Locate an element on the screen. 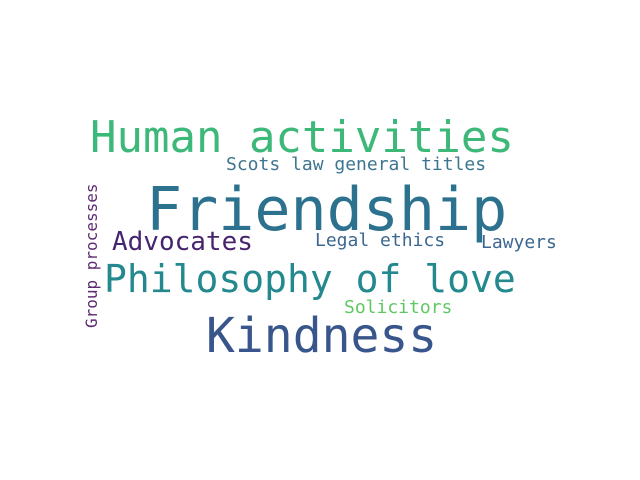 The image size is (640, 480). word-solicitors: Solicitors is located at coordinates (398, 307).